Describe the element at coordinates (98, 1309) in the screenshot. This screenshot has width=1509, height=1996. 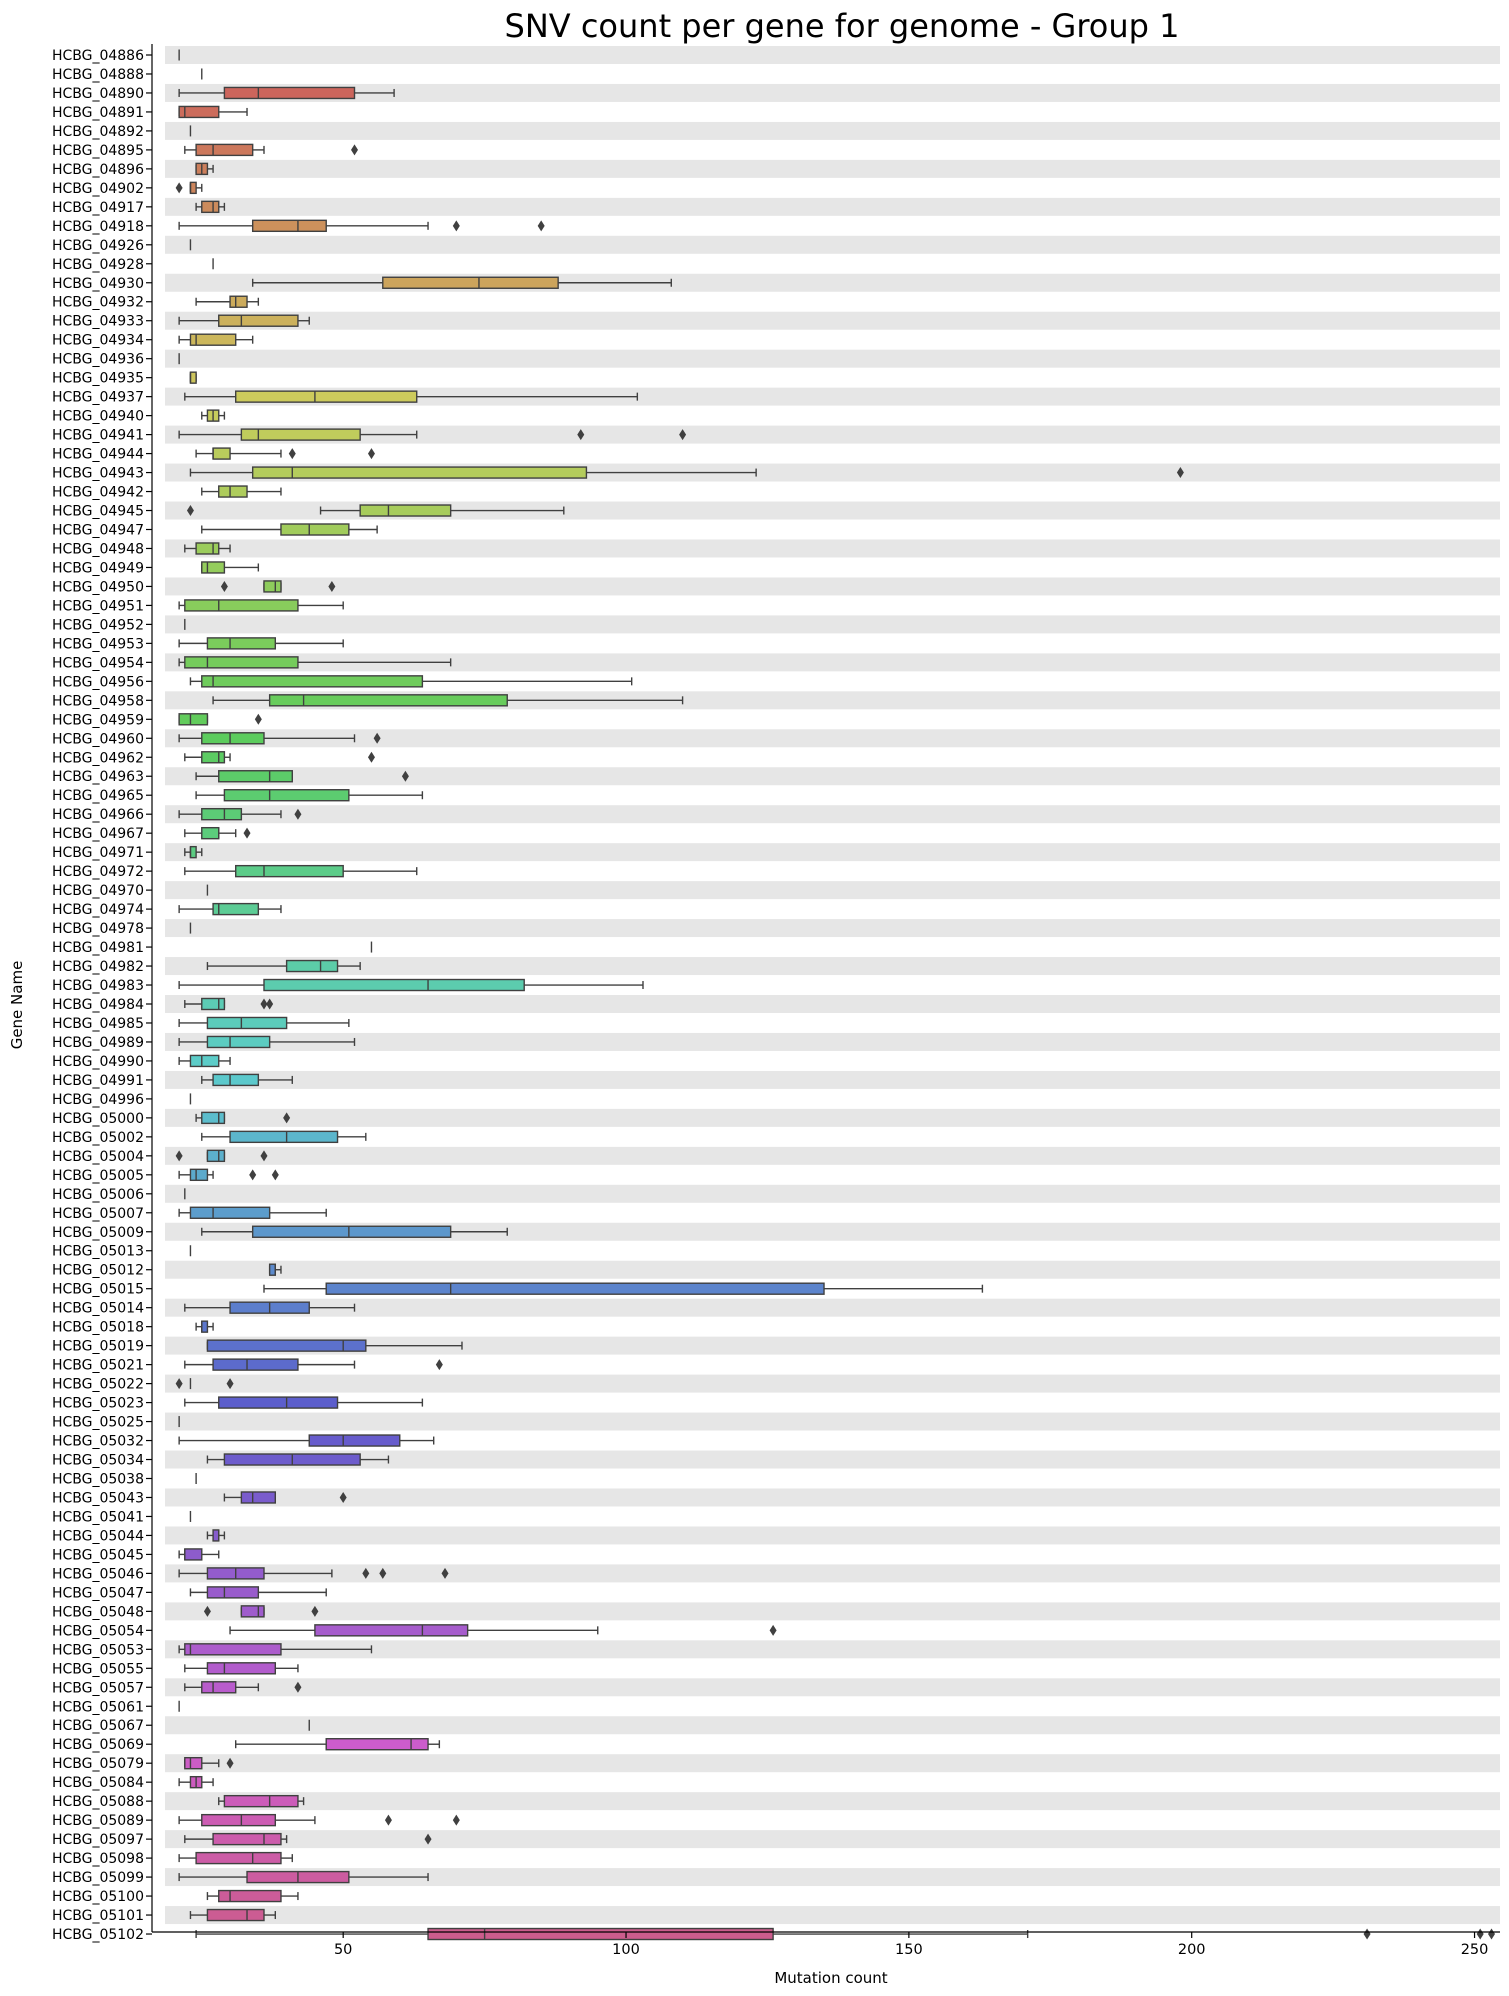
I see `gene-label: HCBG_05014` at that location.